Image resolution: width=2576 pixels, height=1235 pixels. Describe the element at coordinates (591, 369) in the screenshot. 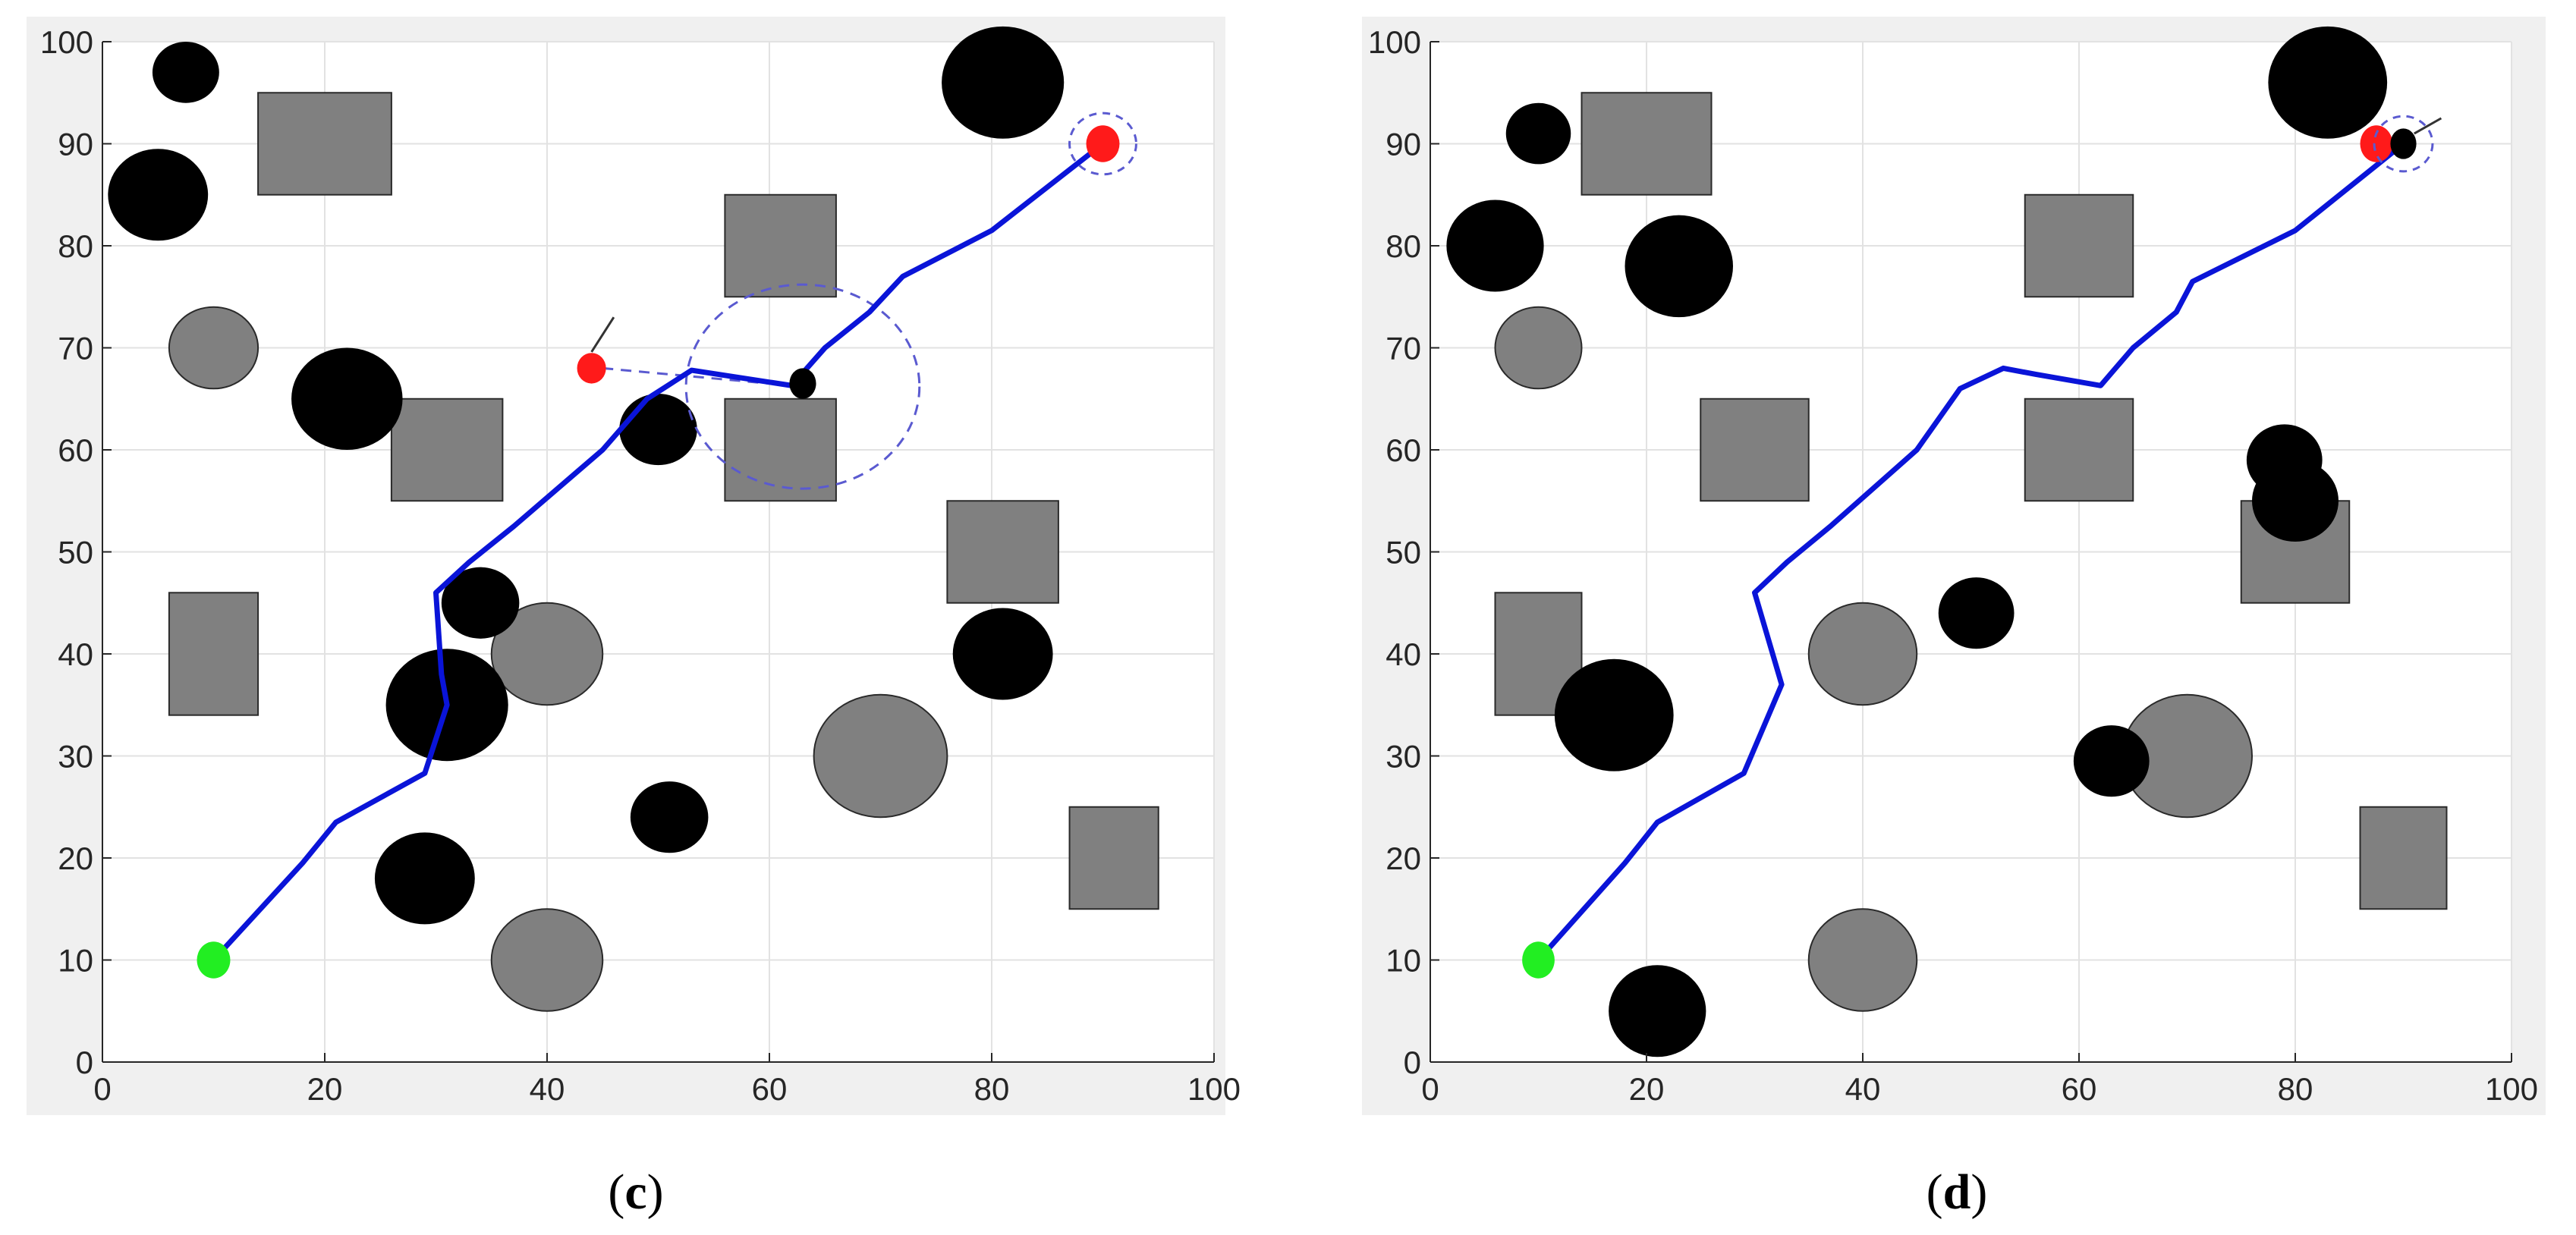

I see `moving-target` at that location.